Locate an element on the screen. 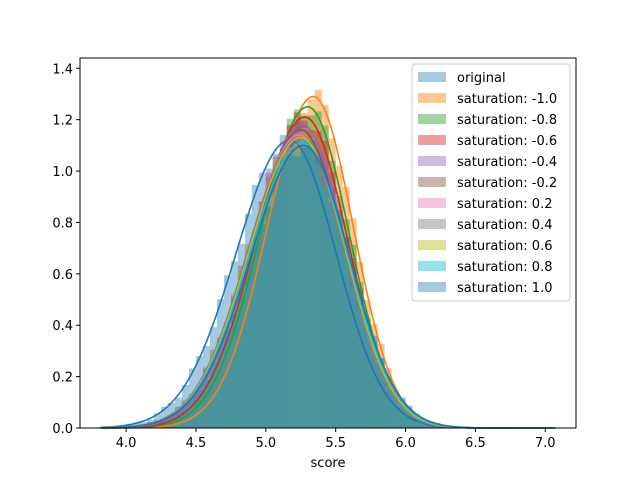  legend-label: saturation: 1.0 is located at coordinates (504, 288).